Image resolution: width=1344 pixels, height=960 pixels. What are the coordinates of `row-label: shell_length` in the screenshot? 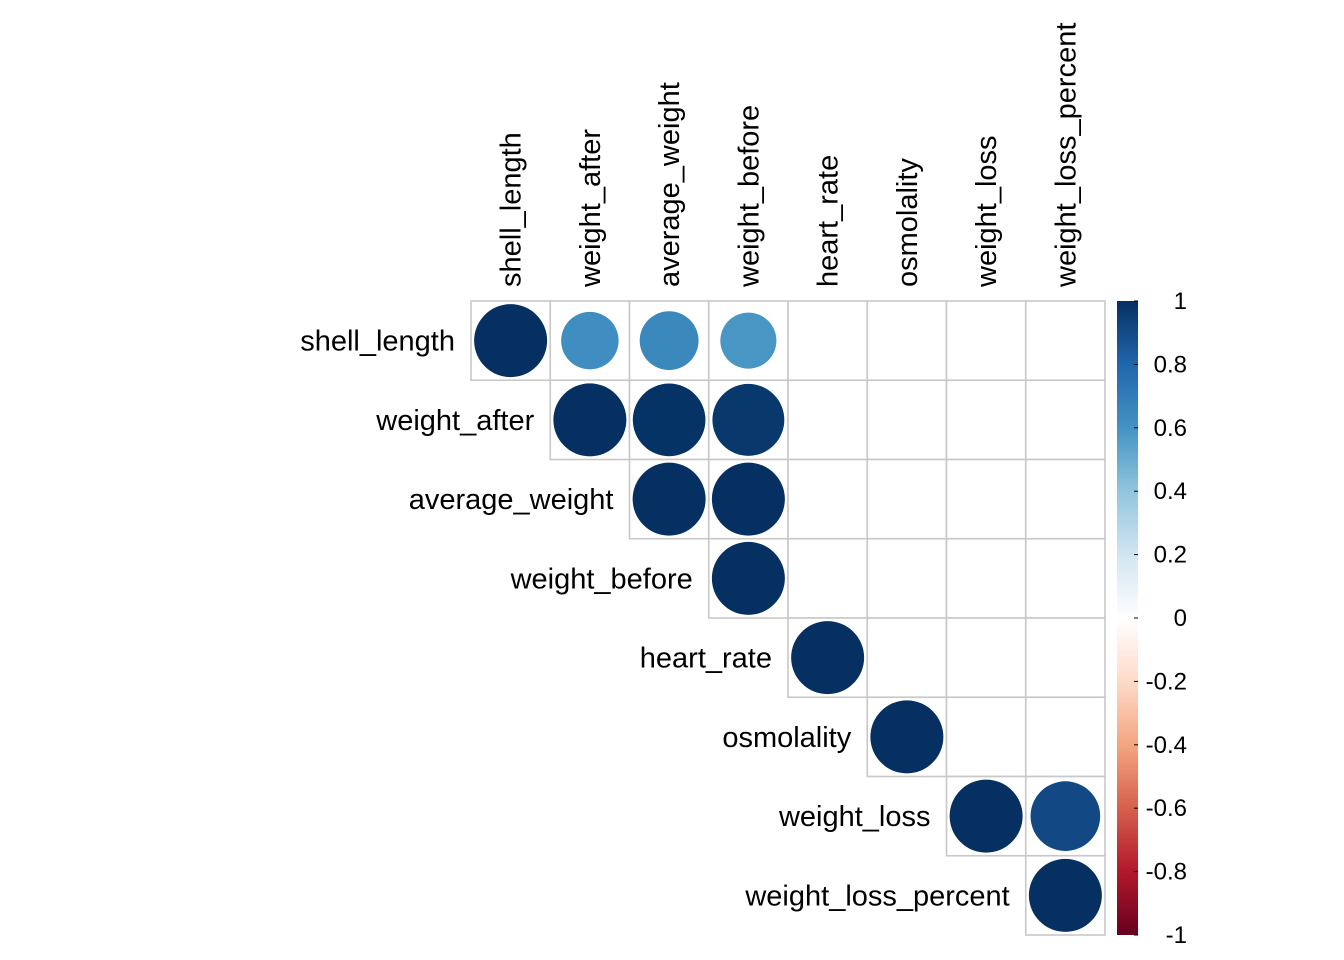 It's located at (377, 342).